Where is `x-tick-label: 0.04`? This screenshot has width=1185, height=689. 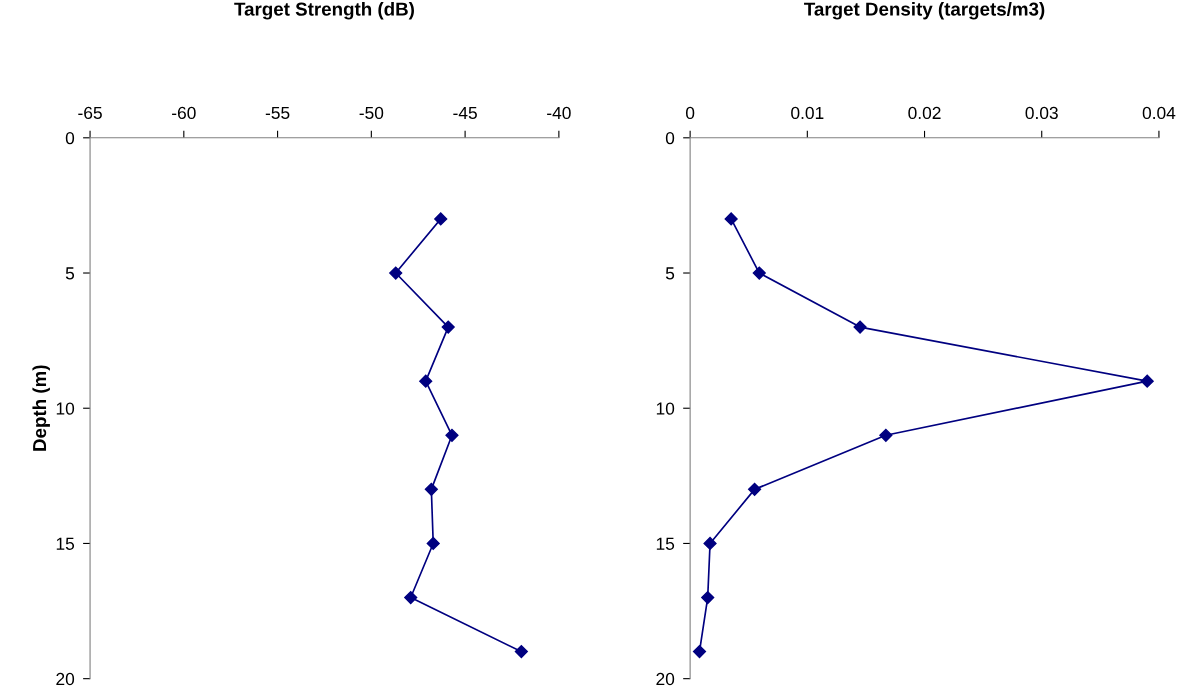
x-tick-label: 0.04 is located at coordinates (1159, 113).